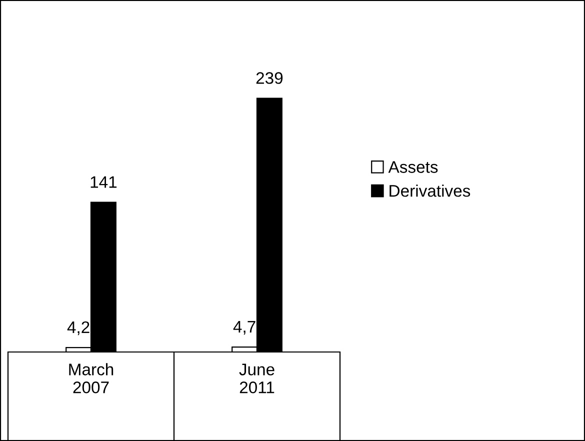  I want to click on data-label: 239, so click(269, 78).